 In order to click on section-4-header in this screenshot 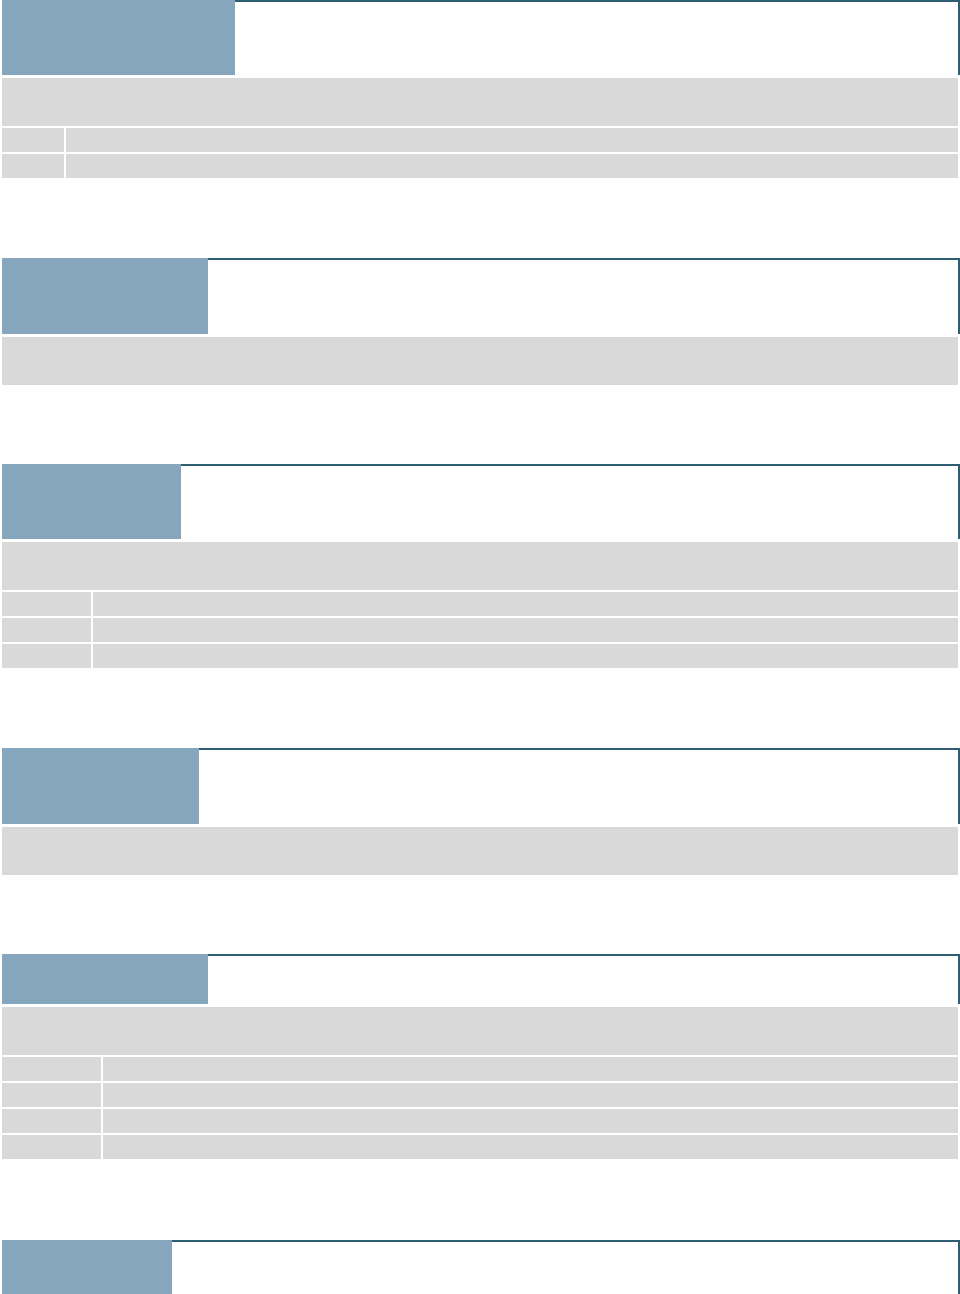, I will do `click(480, 786)`.